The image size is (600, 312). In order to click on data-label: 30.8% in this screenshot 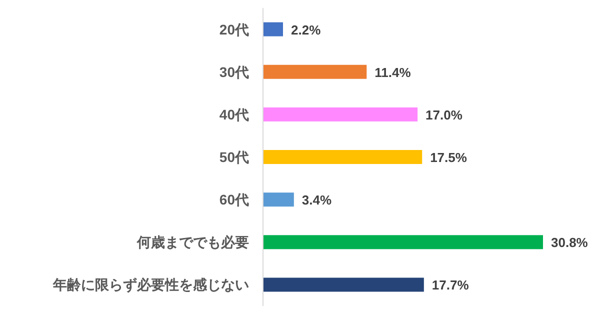, I will do `click(569, 242)`.